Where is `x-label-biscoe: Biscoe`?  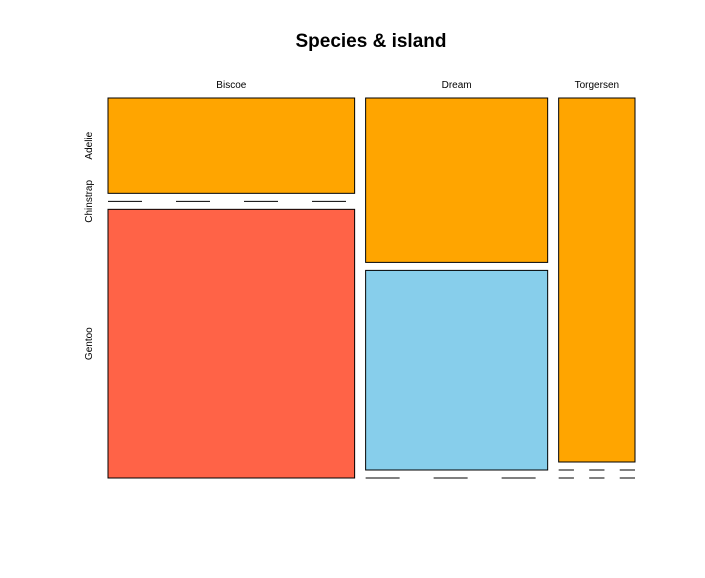 x-label-biscoe: Biscoe is located at coordinates (231, 85).